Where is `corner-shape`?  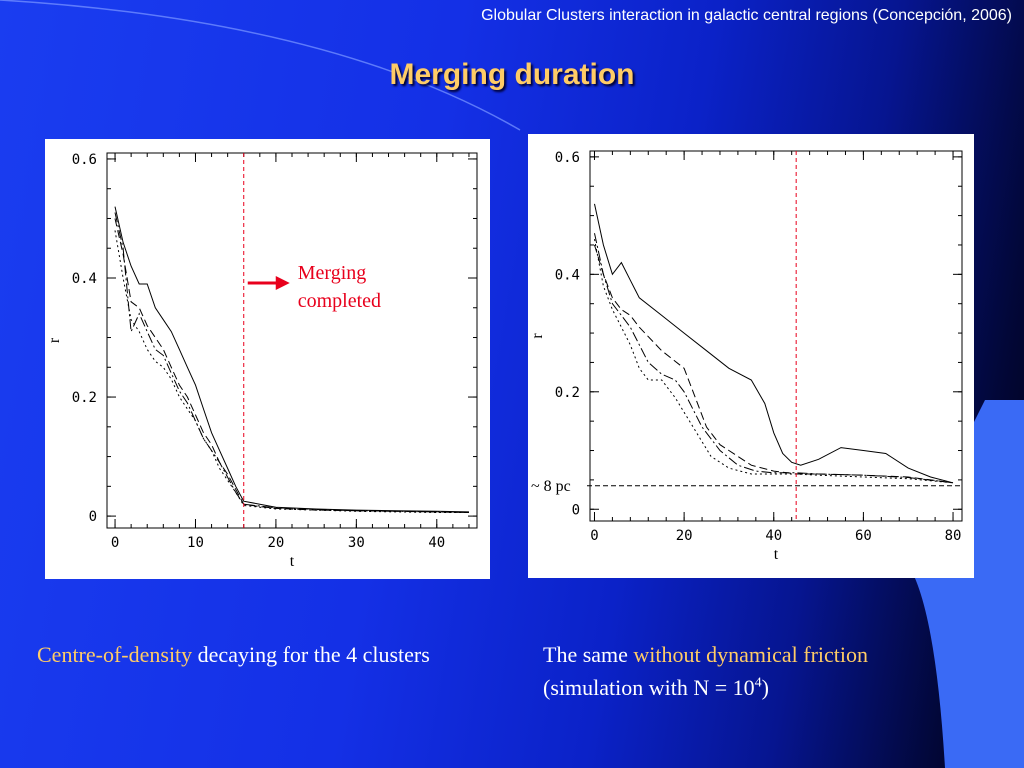
corner-shape is located at coordinates (964, 584).